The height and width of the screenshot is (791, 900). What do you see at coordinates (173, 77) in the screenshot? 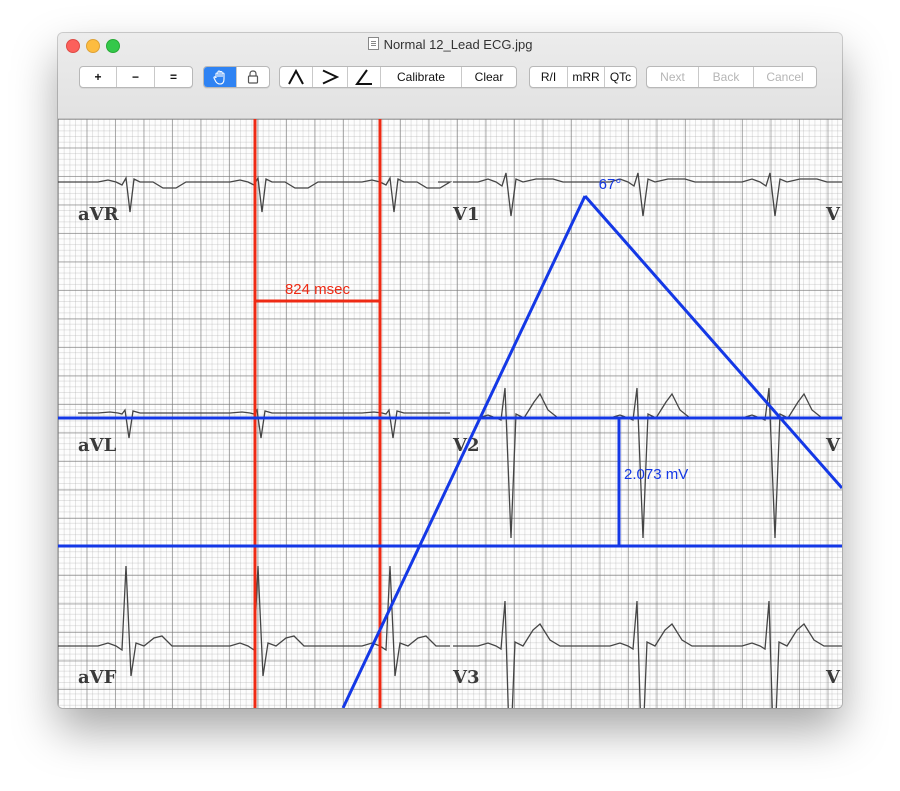
I see `zoom-reset-button: =` at bounding box center [173, 77].